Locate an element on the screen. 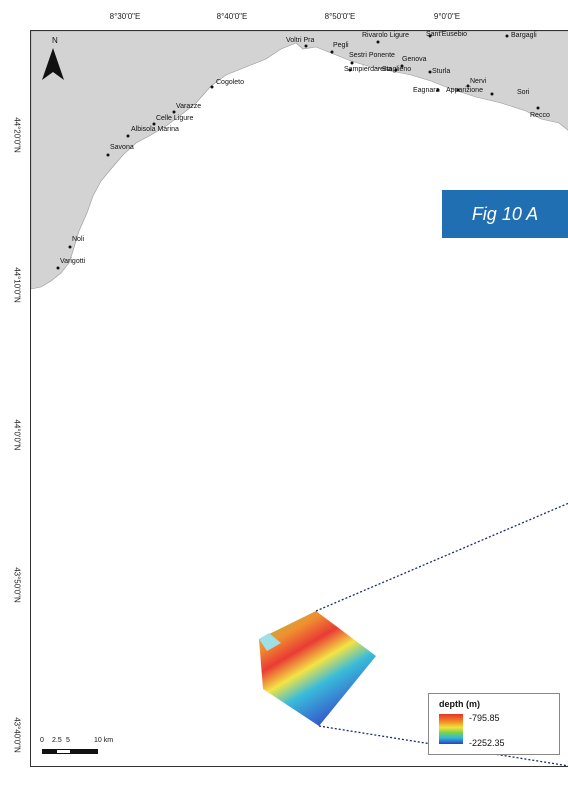  leader-line-top is located at coordinates (441, 557).